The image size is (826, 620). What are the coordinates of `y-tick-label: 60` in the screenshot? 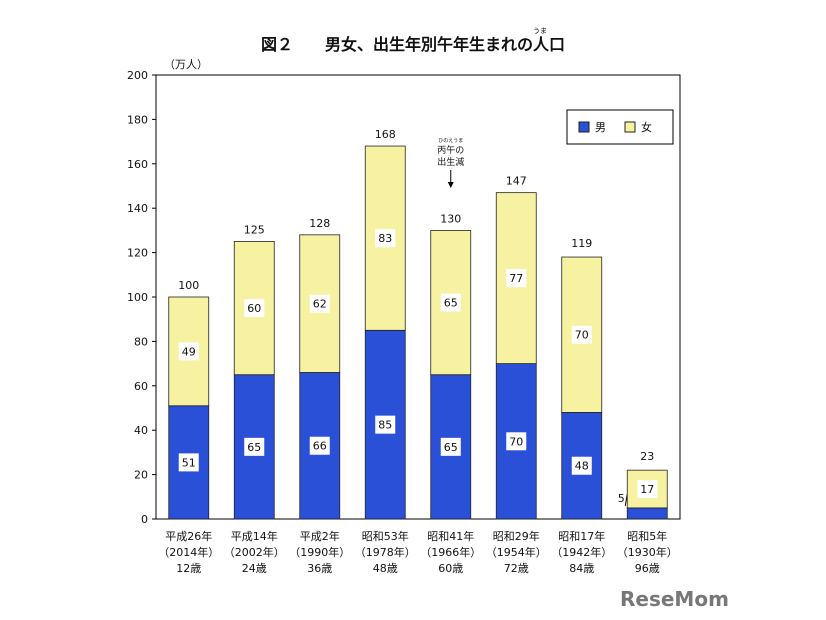 It's located at (141, 386).